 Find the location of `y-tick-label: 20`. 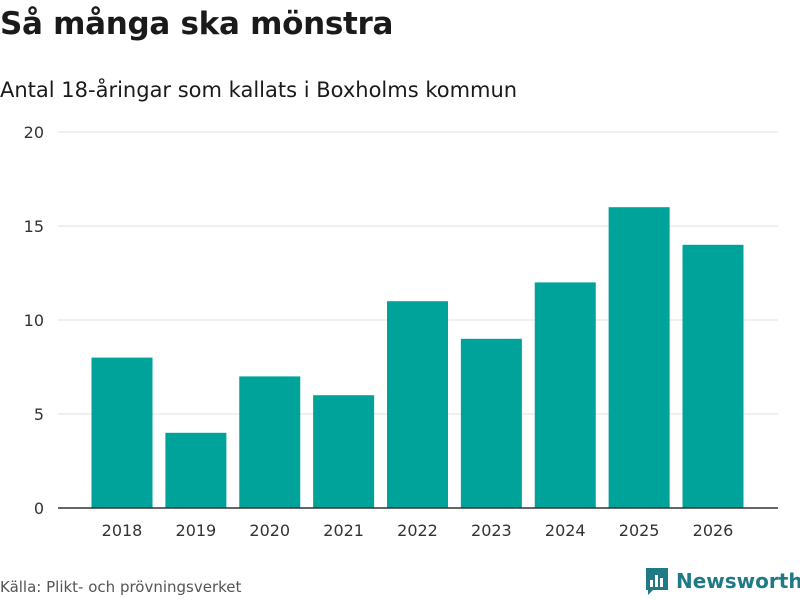

y-tick-label: 20 is located at coordinates (34, 132).